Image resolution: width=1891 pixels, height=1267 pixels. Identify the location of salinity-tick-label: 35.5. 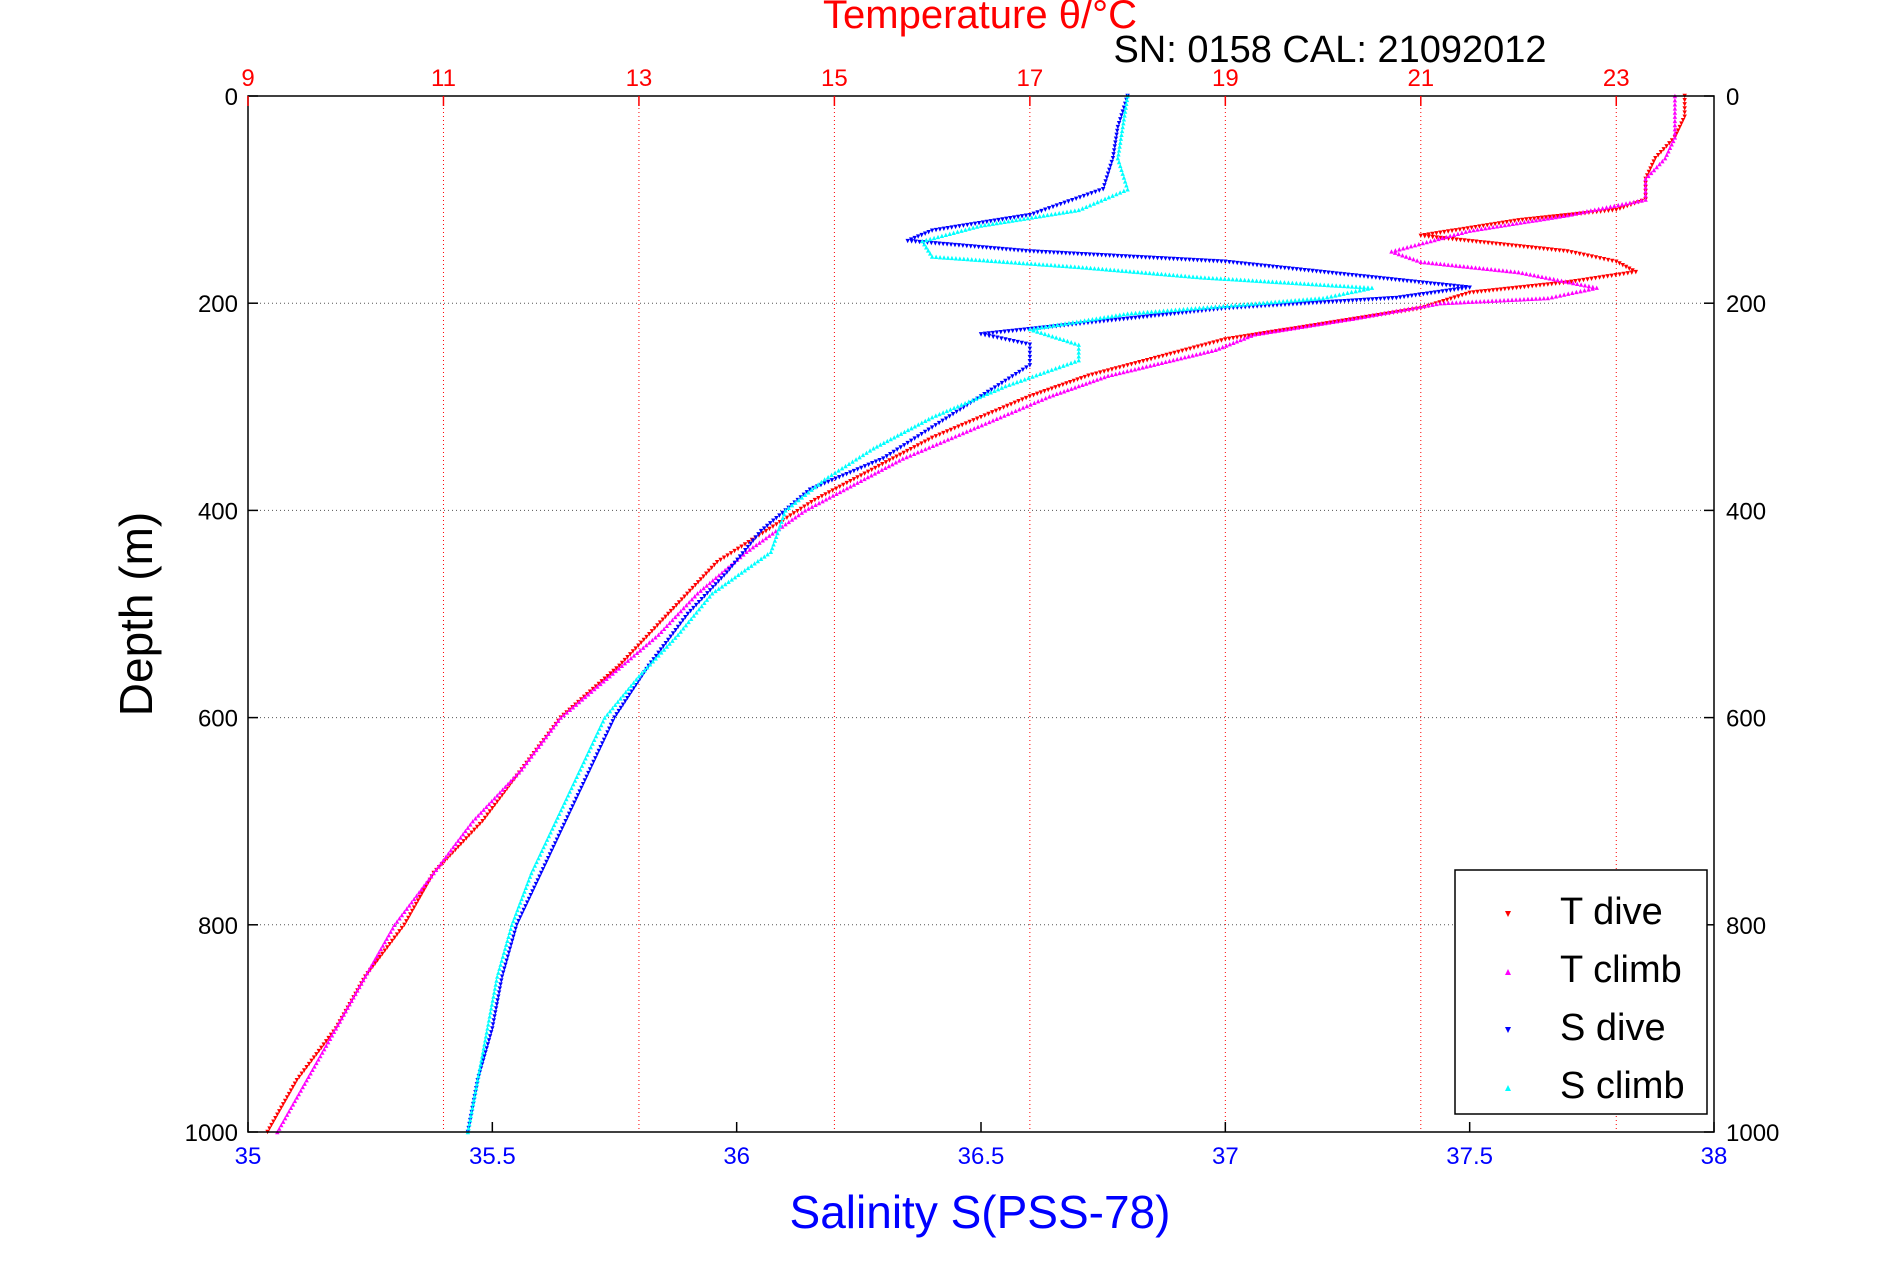
(492, 1156).